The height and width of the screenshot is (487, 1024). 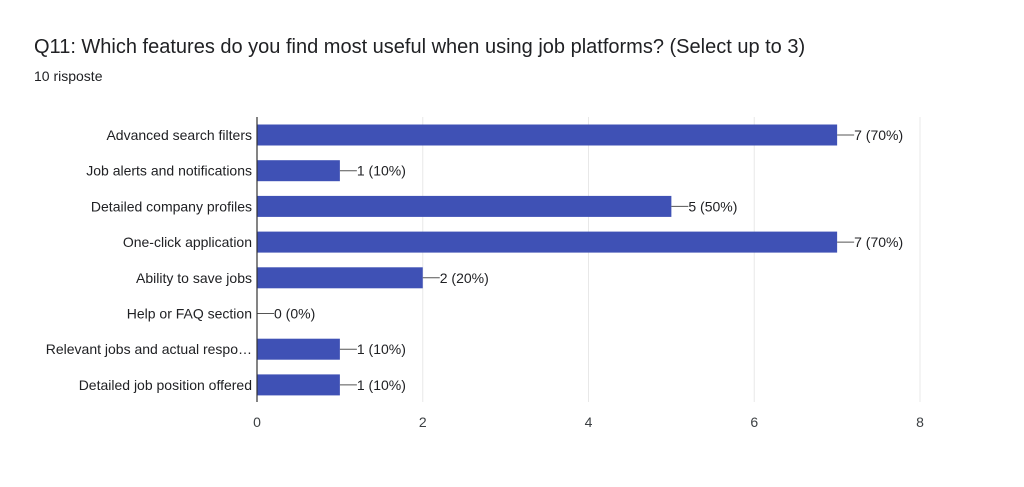 What do you see at coordinates (257, 422) in the screenshot?
I see `x-tick-label: 0` at bounding box center [257, 422].